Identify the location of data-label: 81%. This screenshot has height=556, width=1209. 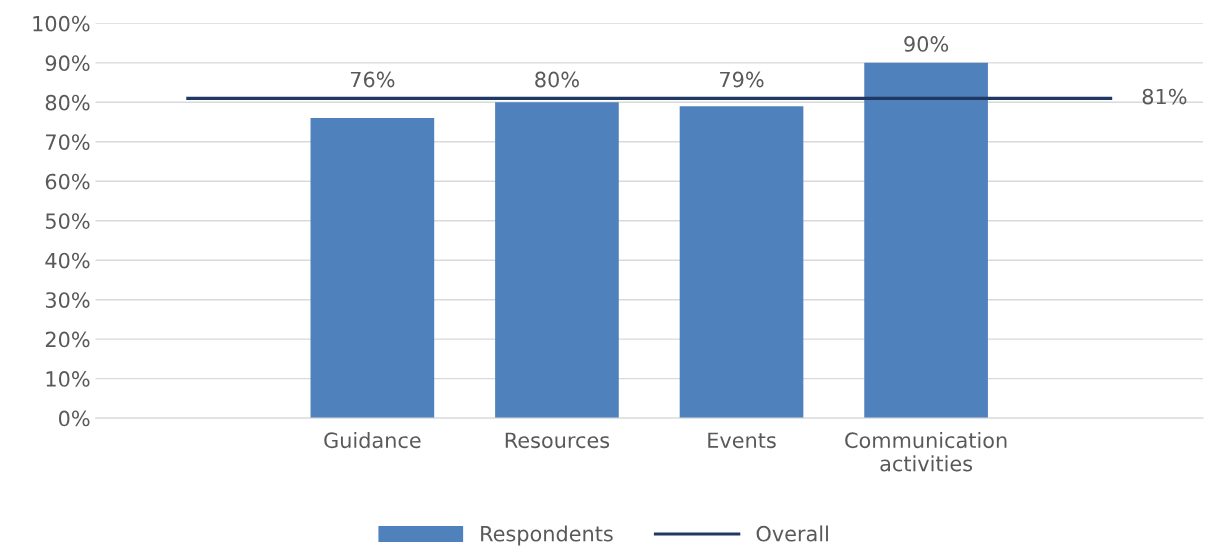
(1164, 96).